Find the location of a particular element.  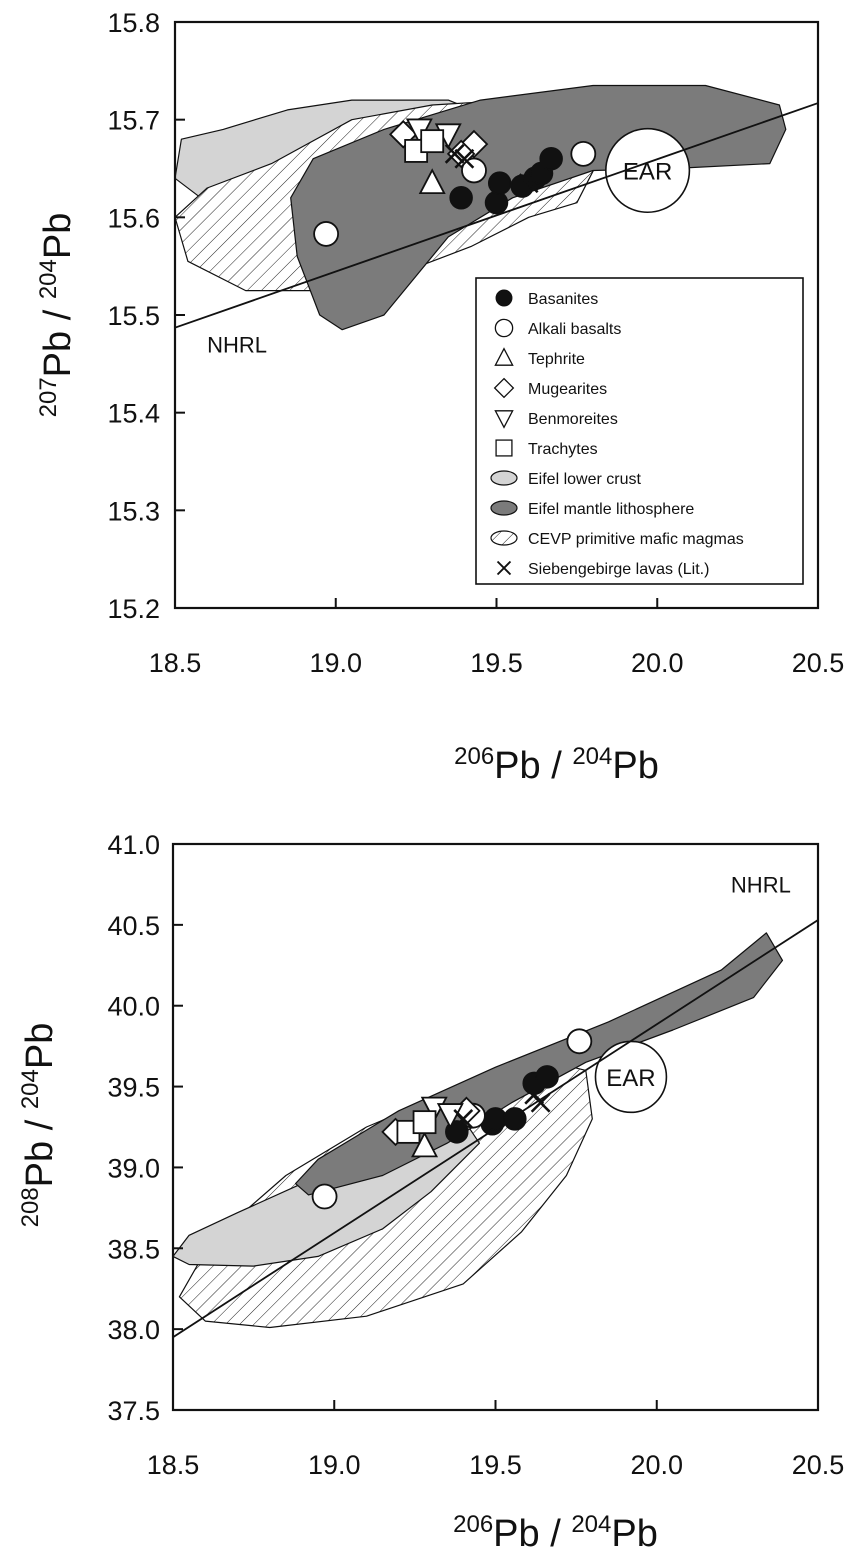

legend-mugearites-label: Mugearites is located at coordinates (567, 389).